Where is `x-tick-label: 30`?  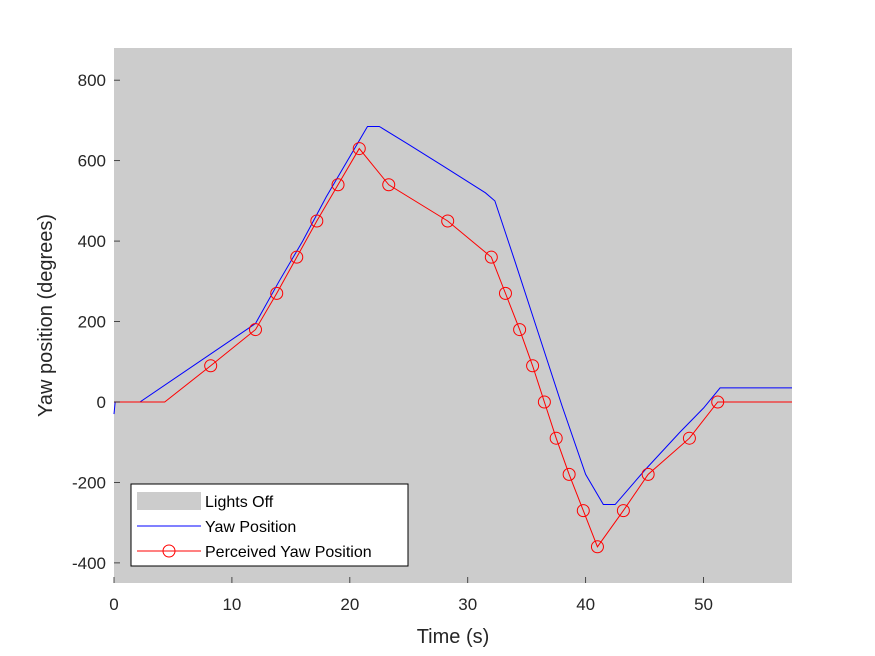 x-tick-label: 30 is located at coordinates (467, 604).